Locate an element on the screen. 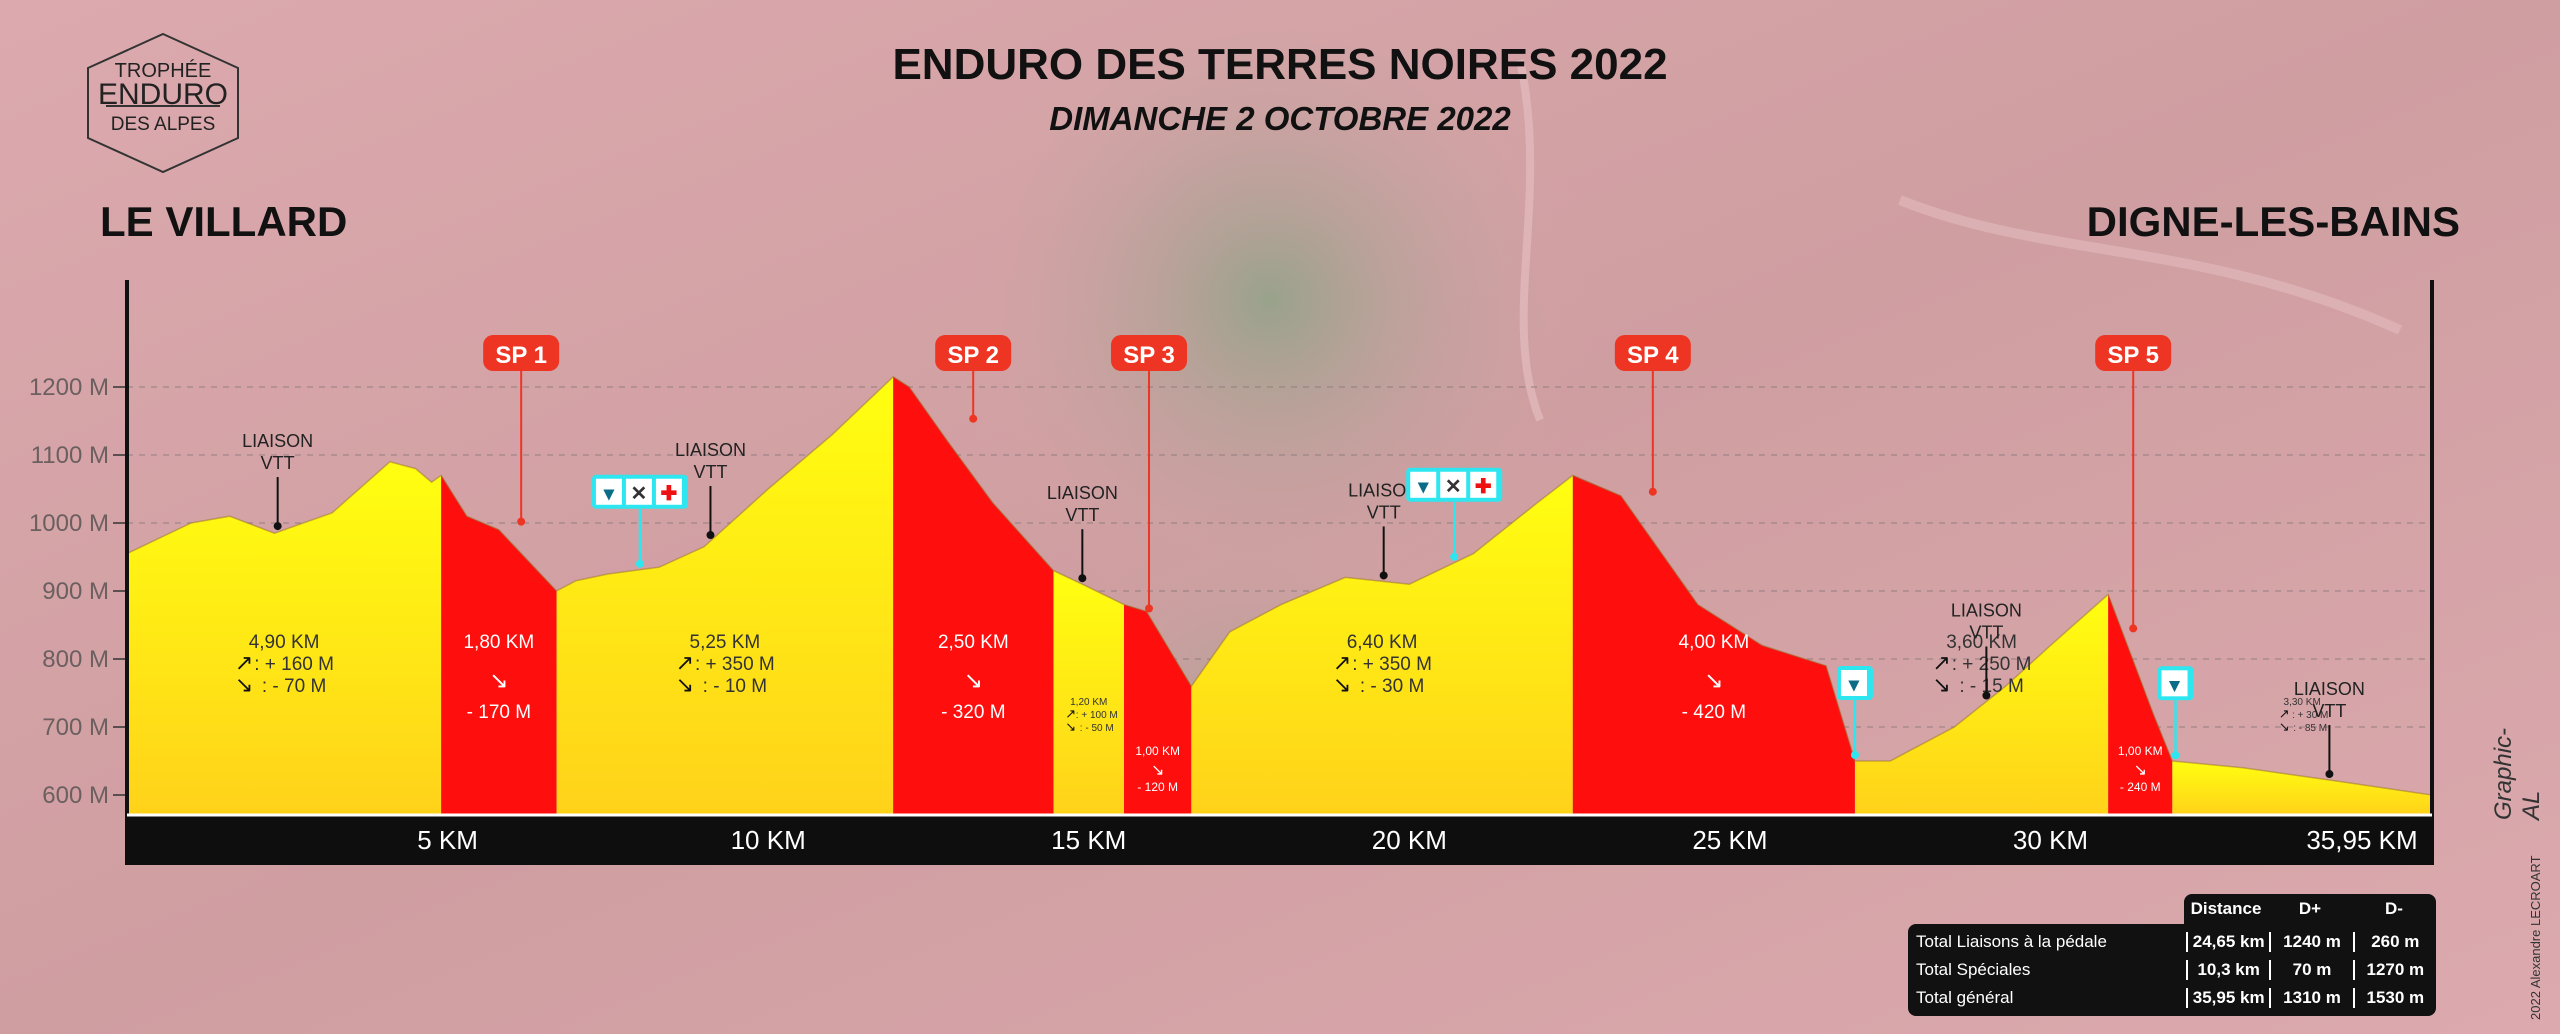 The width and height of the screenshot is (2560, 1034). y-tick-label: 900 M is located at coordinates (75, 591).